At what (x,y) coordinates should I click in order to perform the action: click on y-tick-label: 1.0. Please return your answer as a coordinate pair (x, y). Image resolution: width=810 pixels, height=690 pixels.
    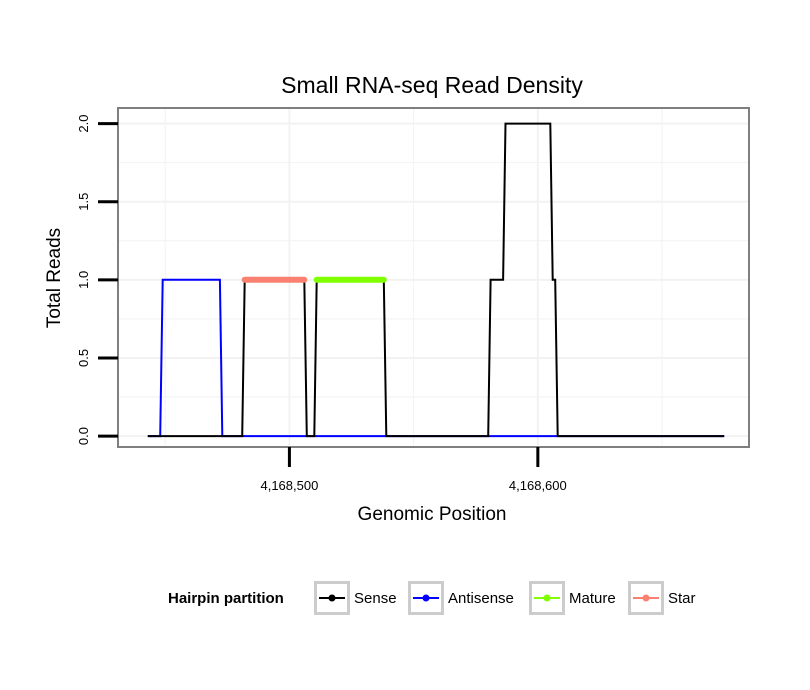
    Looking at the image, I should click on (83, 280).